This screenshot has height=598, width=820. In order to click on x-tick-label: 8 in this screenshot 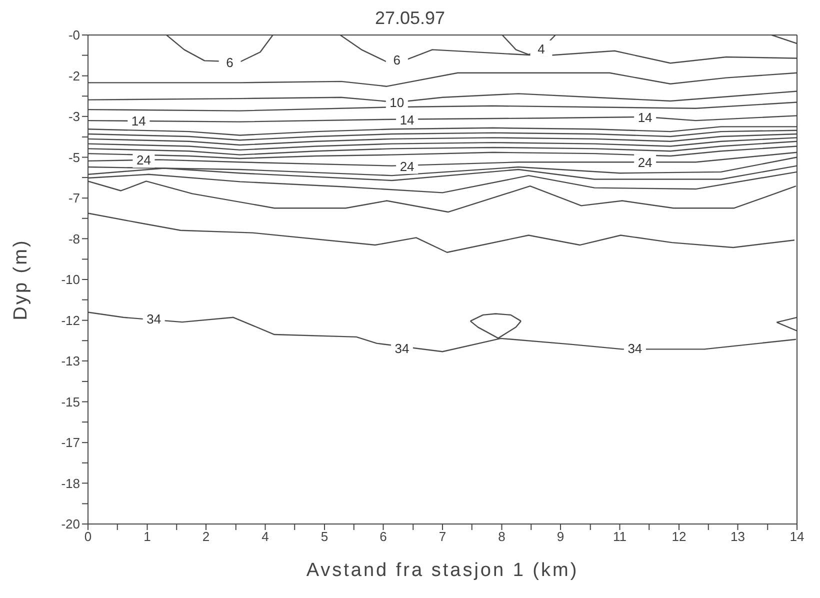, I will do `click(502, 536)`.